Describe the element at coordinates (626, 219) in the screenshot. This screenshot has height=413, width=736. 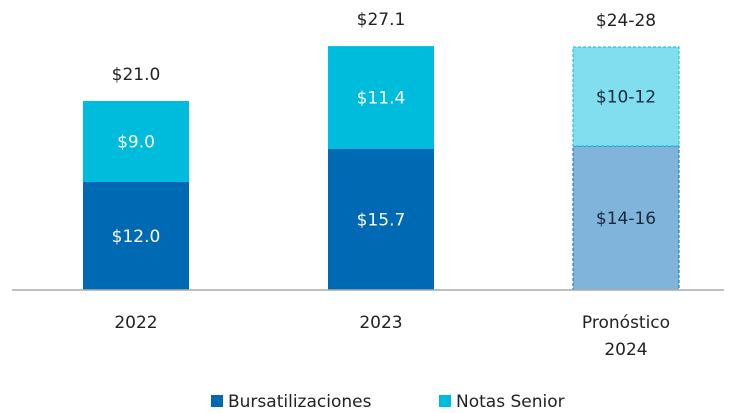
I see `value-label: $14-16` at that location.